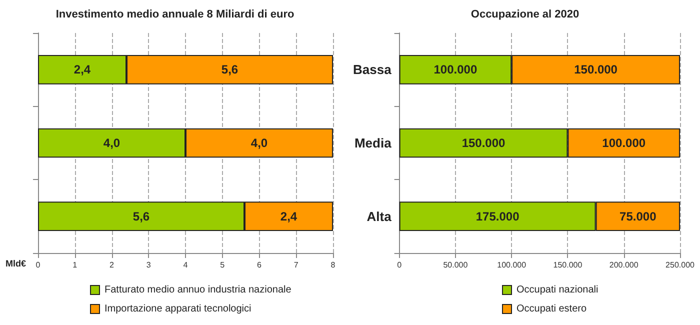 The image size is (700, 325). Describe the element at coordinates (638, 216) in the screenshot. I see `data-label: 75.000` at that location.